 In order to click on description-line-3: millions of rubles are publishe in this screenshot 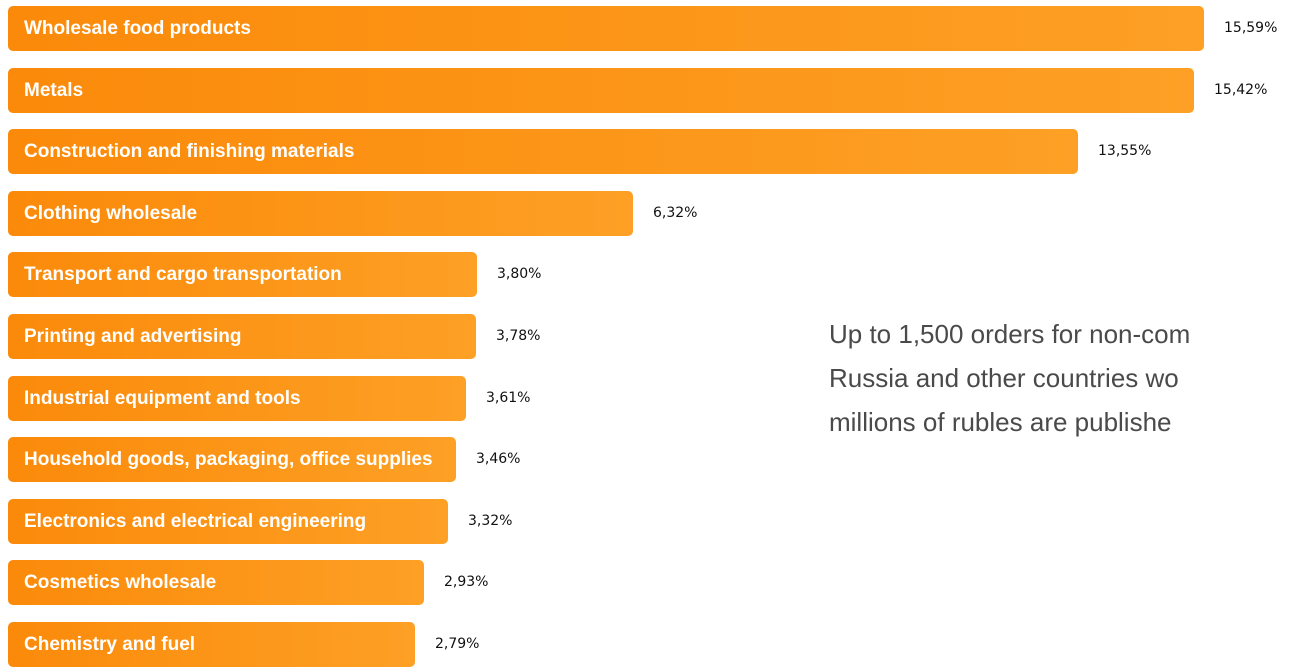, I will do `click(1000, 422)`.